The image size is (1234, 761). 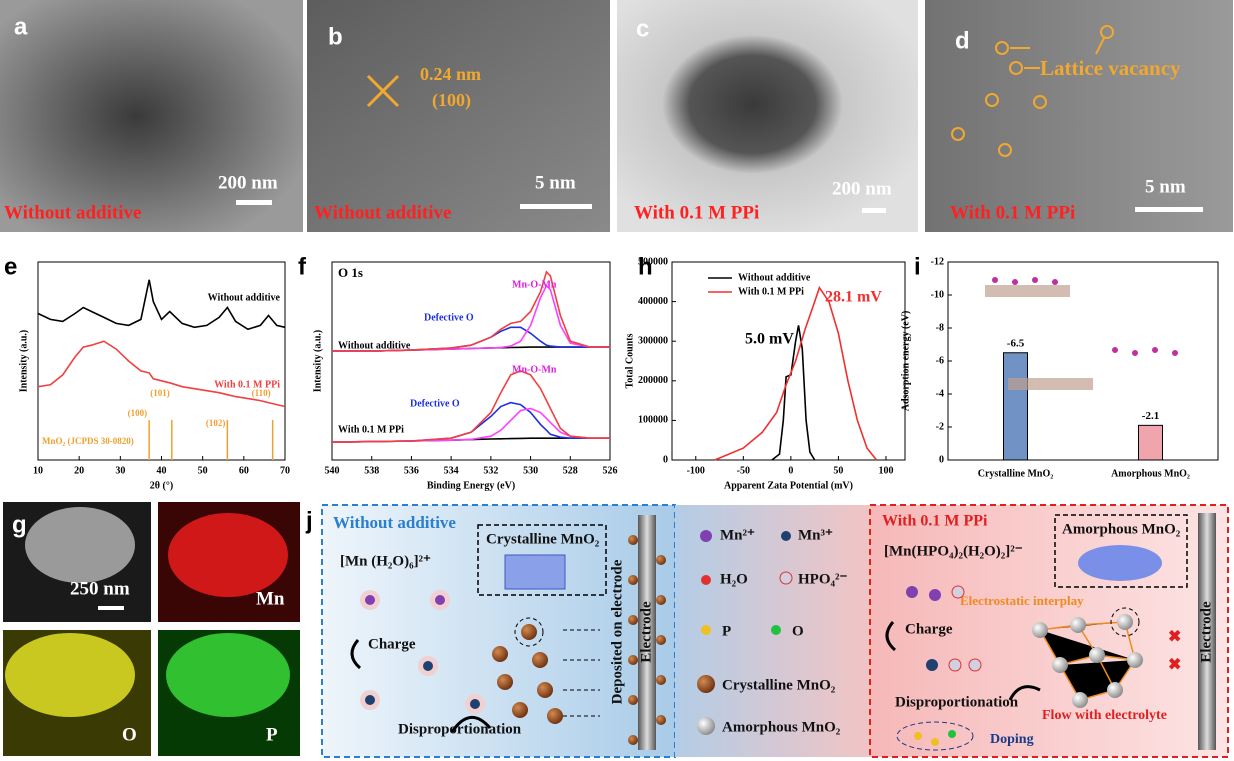 What do you see at coordinates (543, 539) in the screenshot?
I see `product-label: Crystalline MnO₂` at bounding box center [543, 539].